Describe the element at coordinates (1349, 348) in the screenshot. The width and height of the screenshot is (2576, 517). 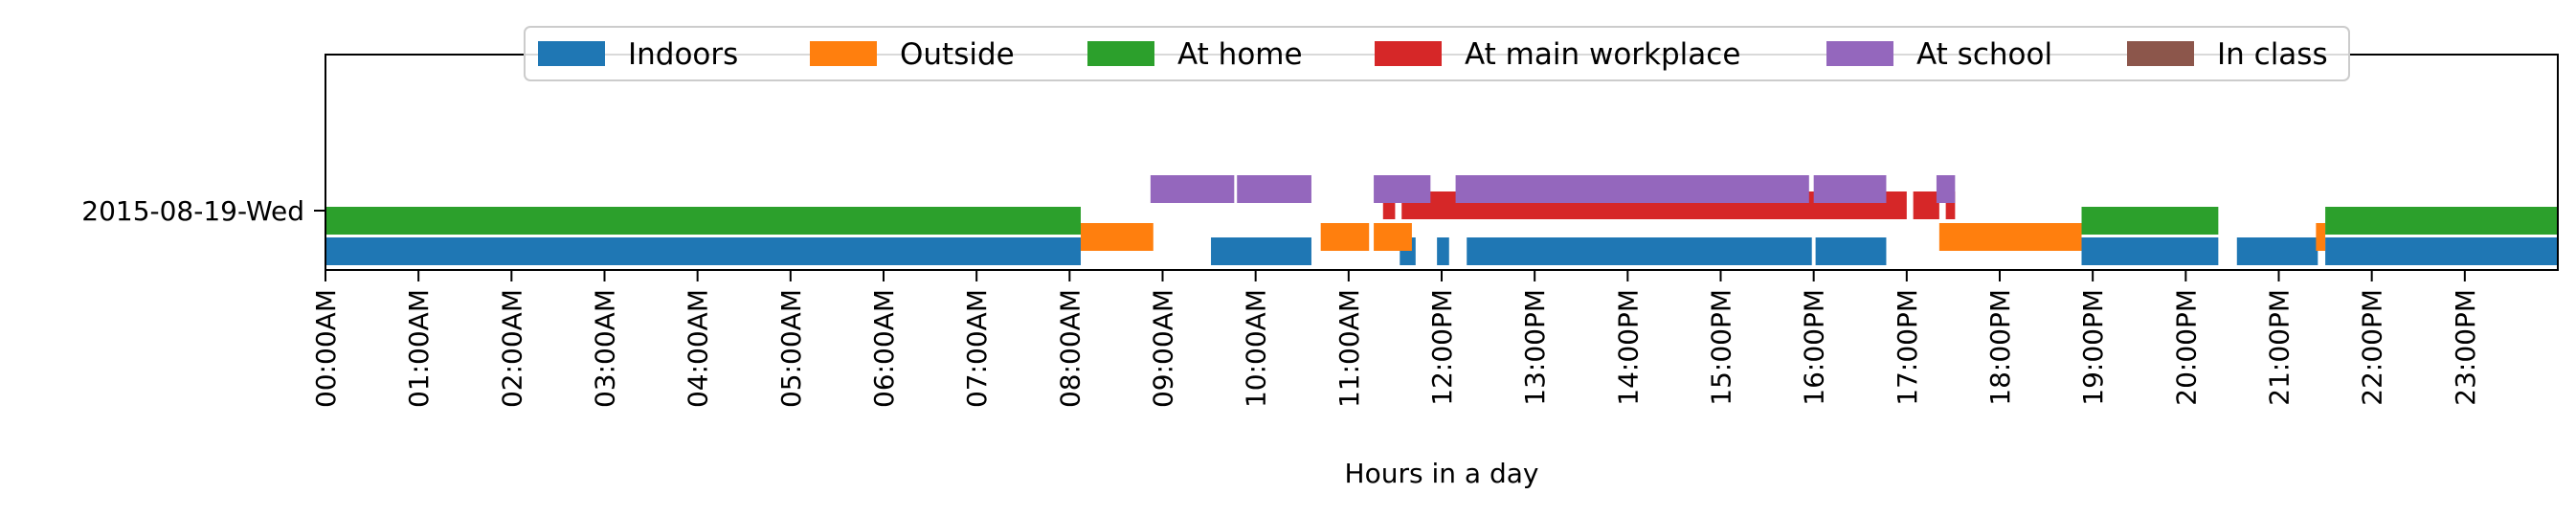
I see `x-tick-label: 11:00AM` at that location.